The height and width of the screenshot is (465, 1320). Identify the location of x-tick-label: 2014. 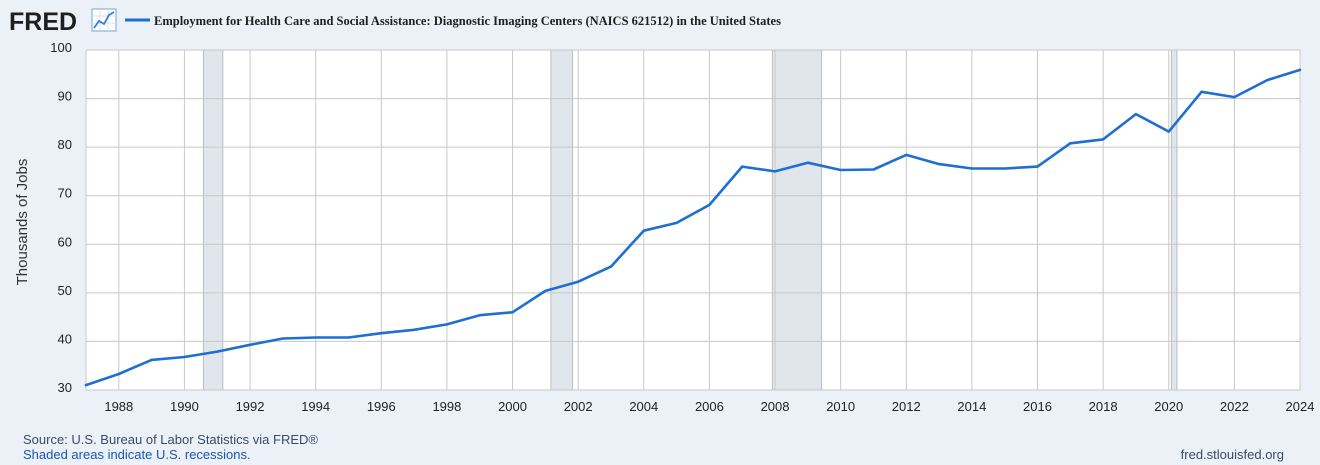
(971, 406).